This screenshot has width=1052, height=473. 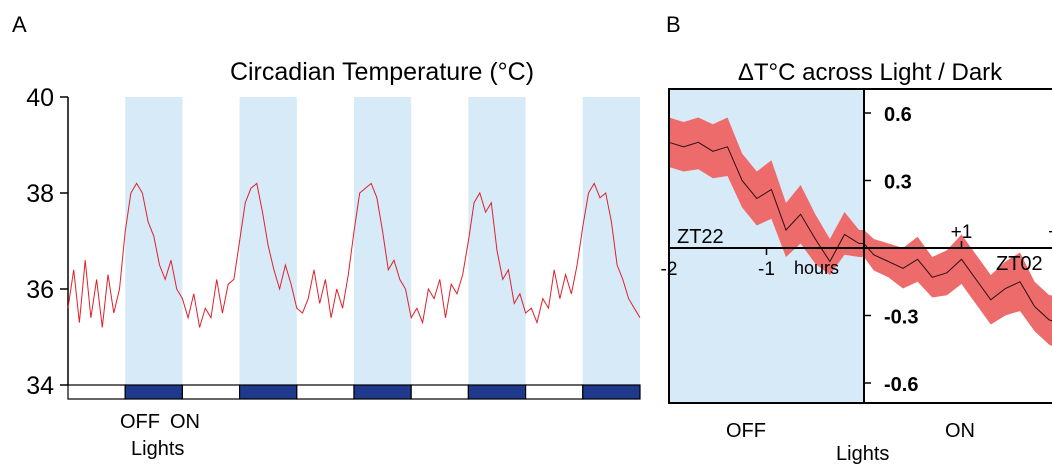 I want to click on panel-a-light-bar, so click(x=354, y=392).